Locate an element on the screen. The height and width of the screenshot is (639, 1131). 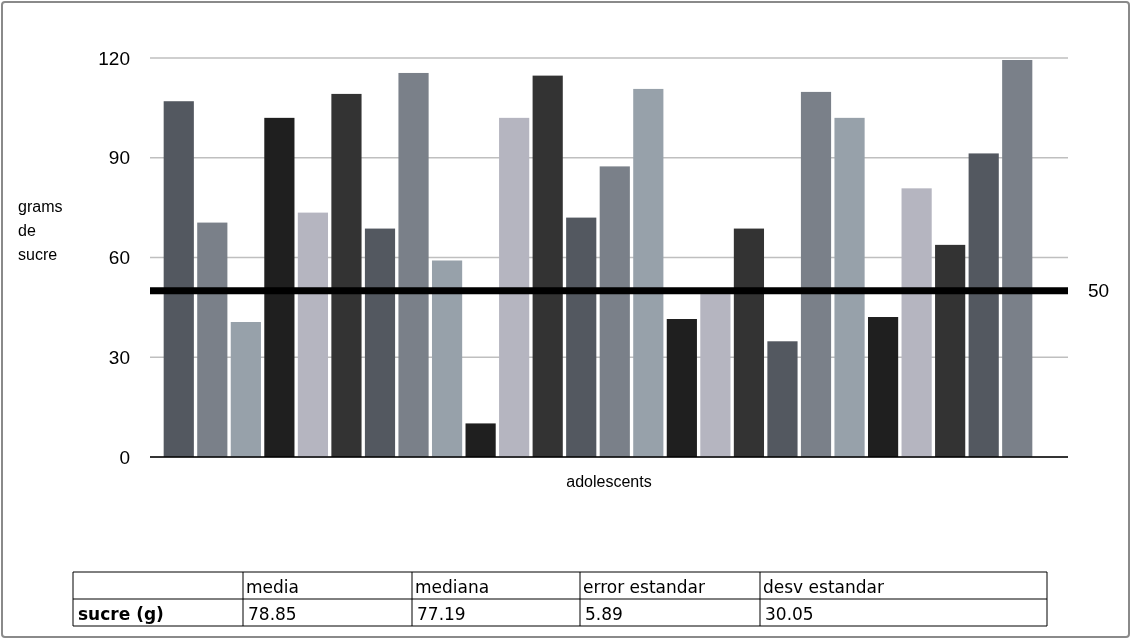
text: desv estandar is located at coordinates (823, 587).